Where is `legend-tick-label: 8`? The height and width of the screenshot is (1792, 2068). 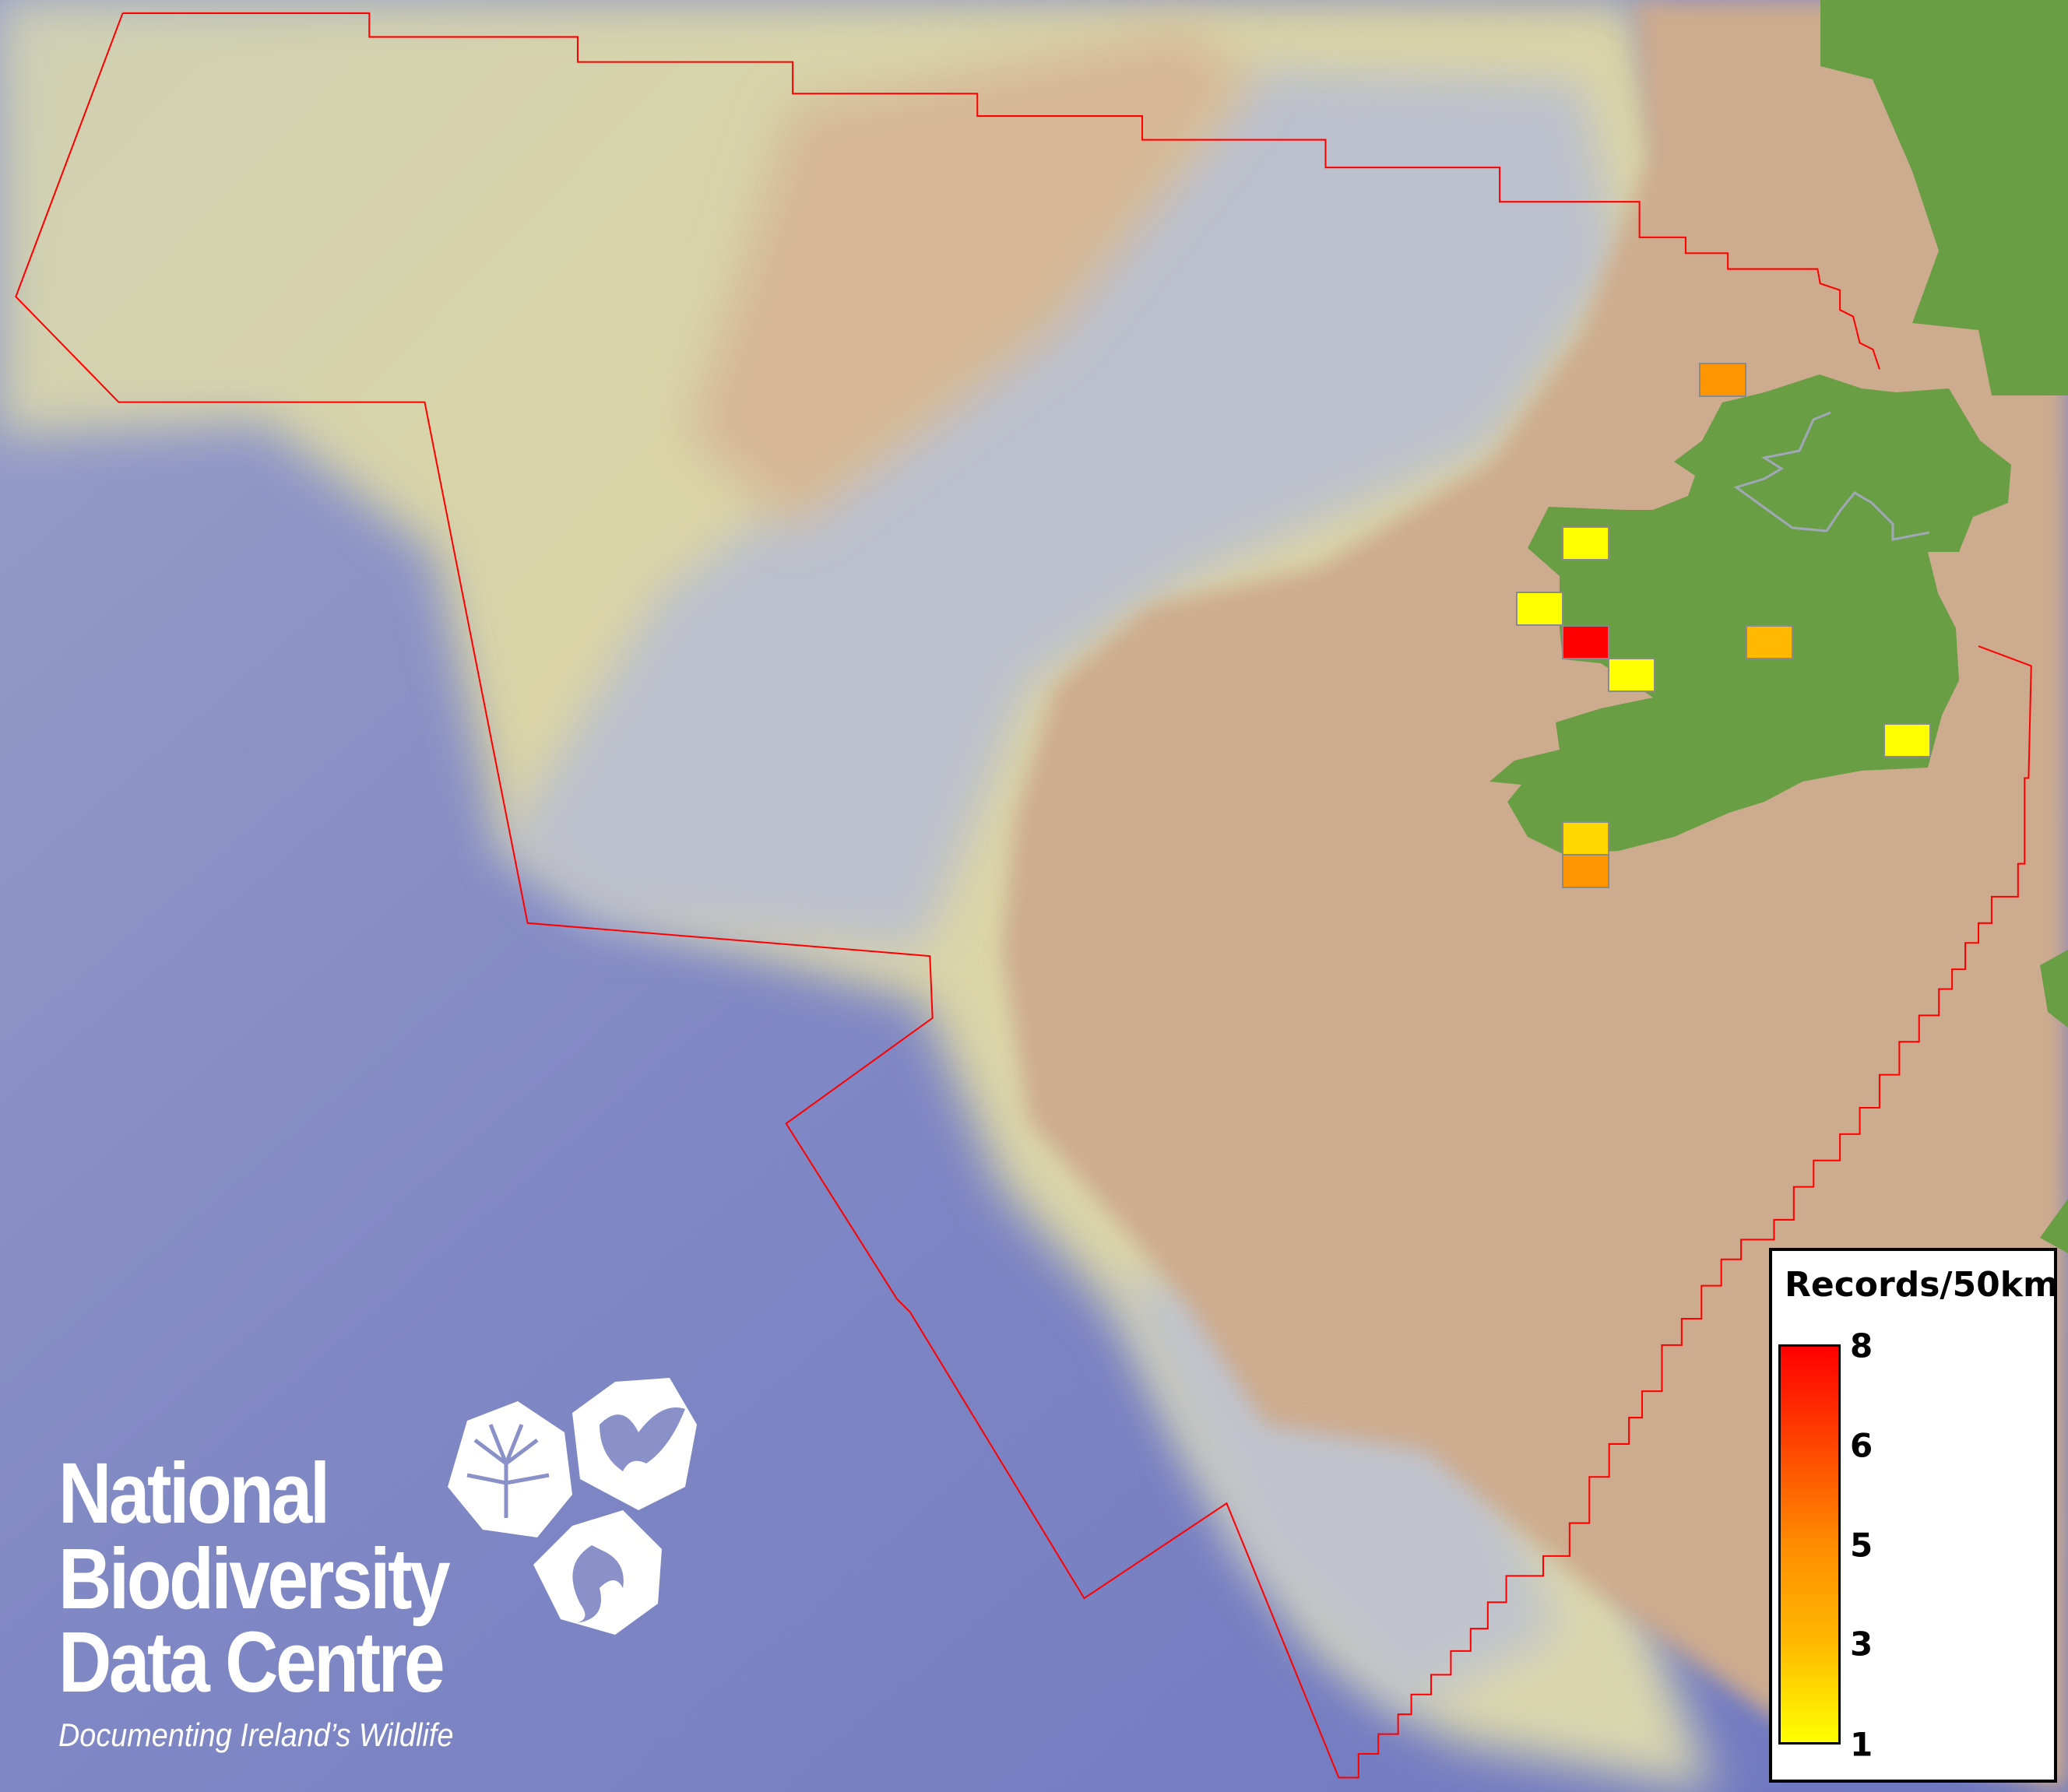
legend-tick-label: 8 is located at coordinates (1861, 1345).